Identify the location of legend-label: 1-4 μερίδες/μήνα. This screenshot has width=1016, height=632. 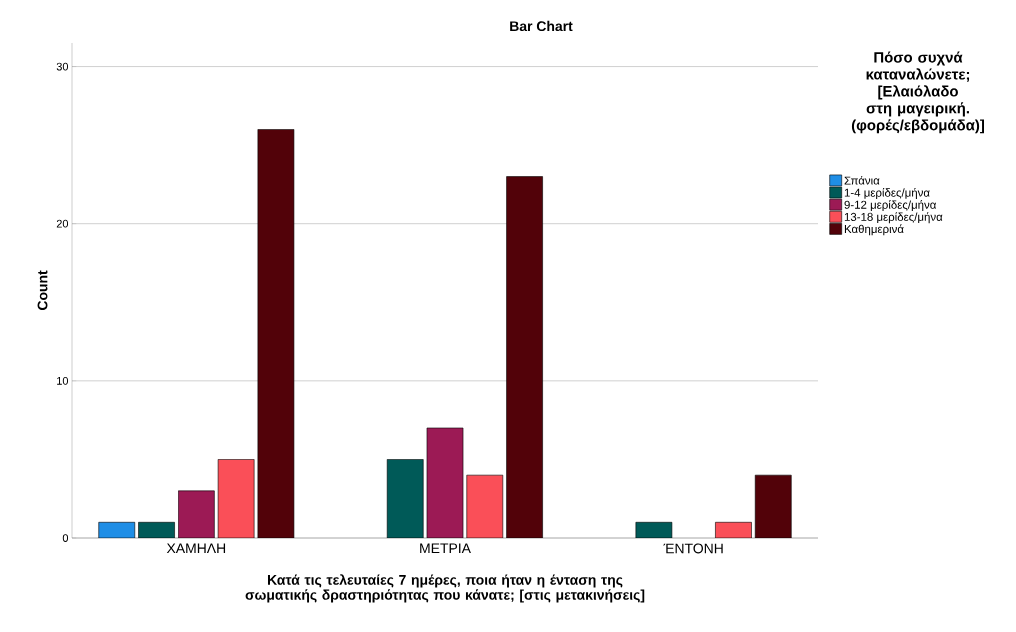
(887, 193).